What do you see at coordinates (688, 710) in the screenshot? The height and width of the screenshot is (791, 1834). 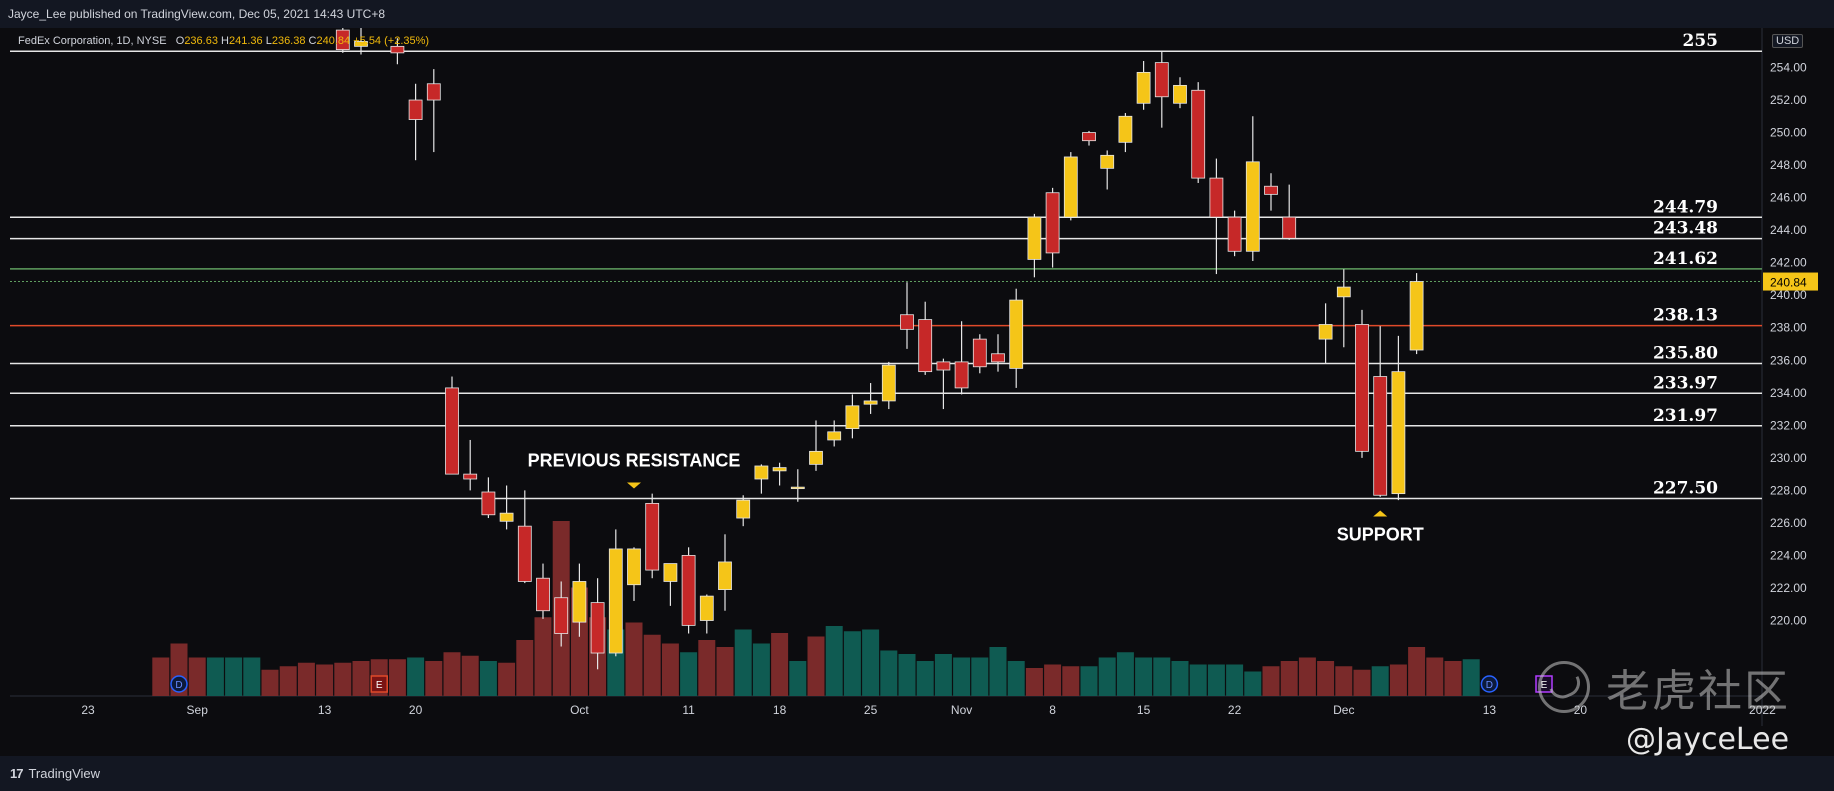 I see `time-tick-label: 11` at bounding box center [688, 710].